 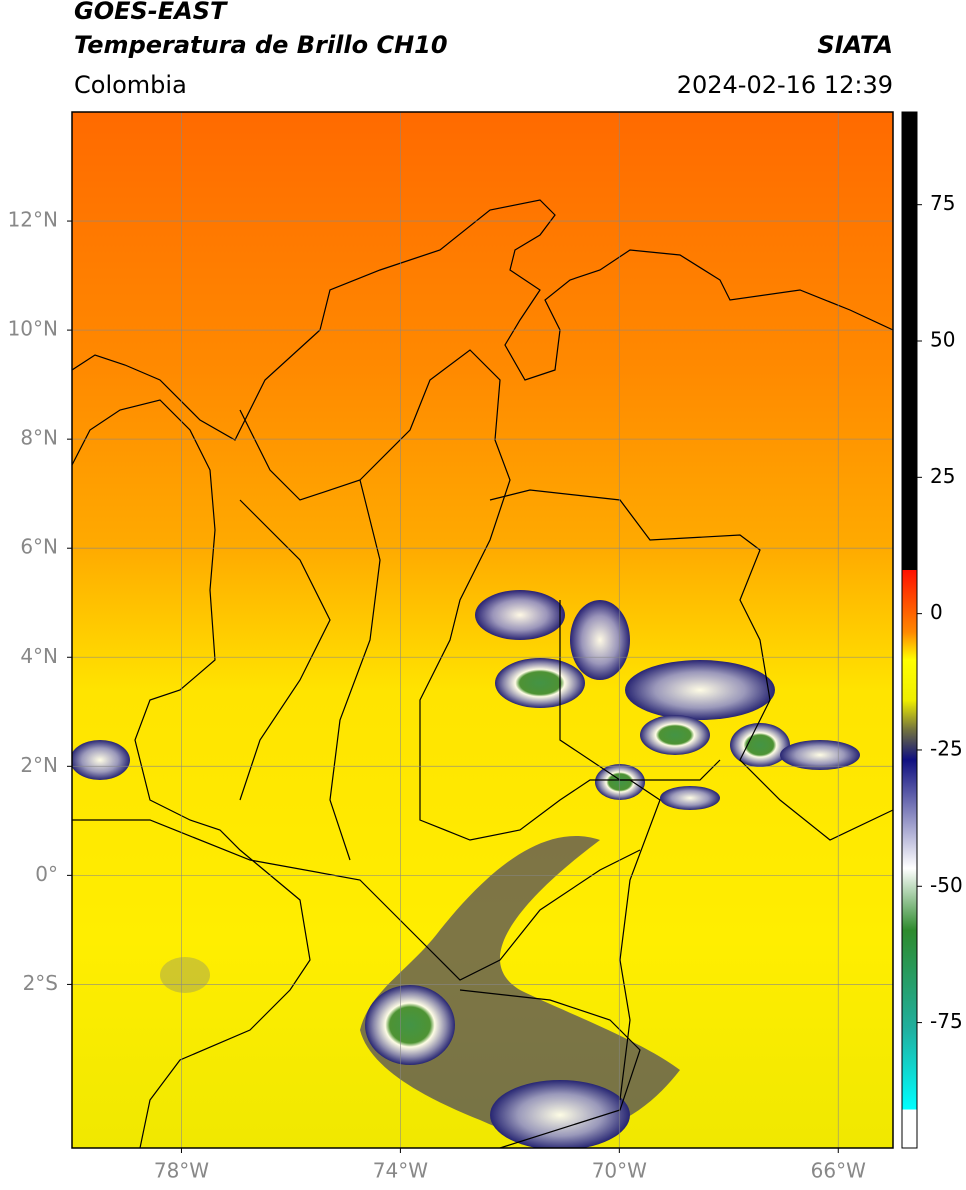 I want to click on colorbar-tick-label: -50, so click(x=946, y=885).